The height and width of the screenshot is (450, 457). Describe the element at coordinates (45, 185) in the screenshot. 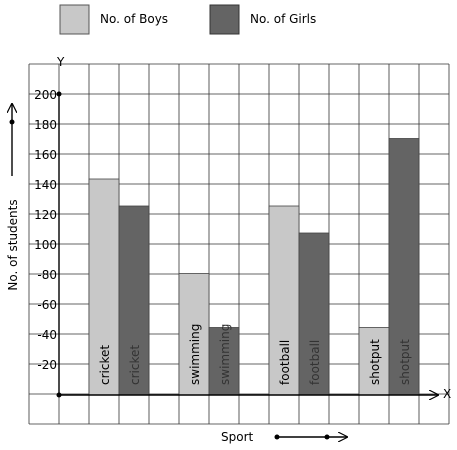

I see `y-tick-label: 140` at that location.